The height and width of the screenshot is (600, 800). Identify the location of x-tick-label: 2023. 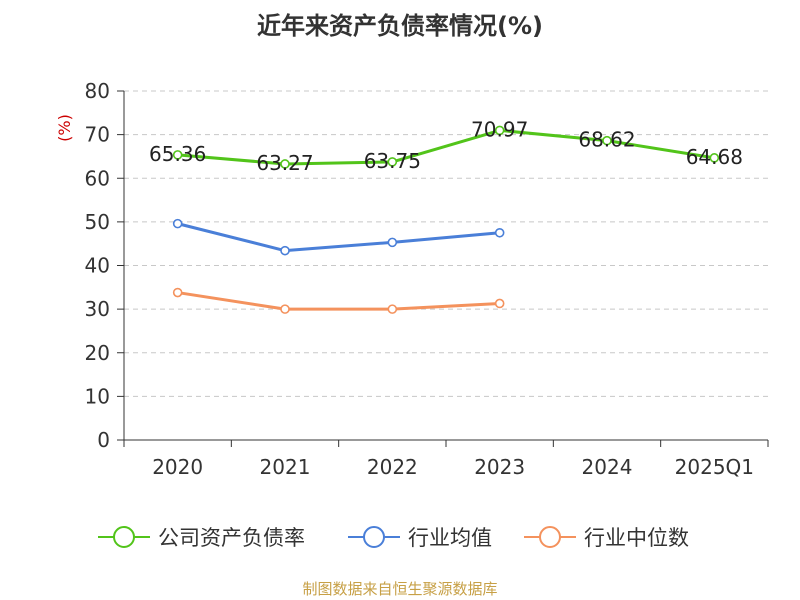
(499, 467).